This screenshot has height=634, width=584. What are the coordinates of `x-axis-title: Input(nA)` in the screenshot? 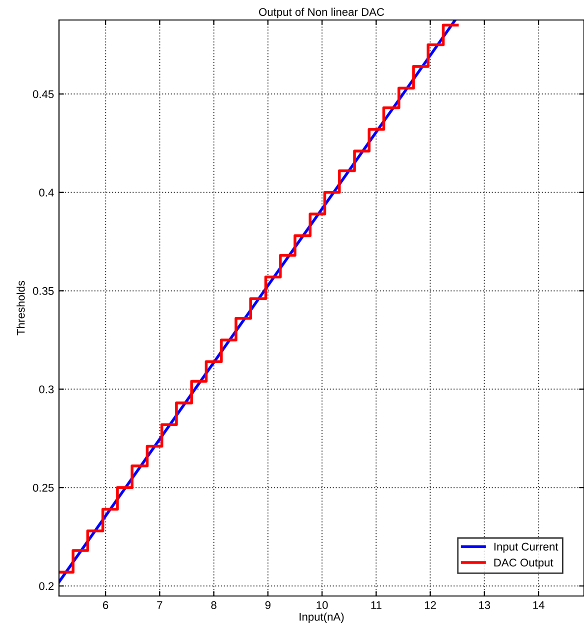 It's located at (322, 617).